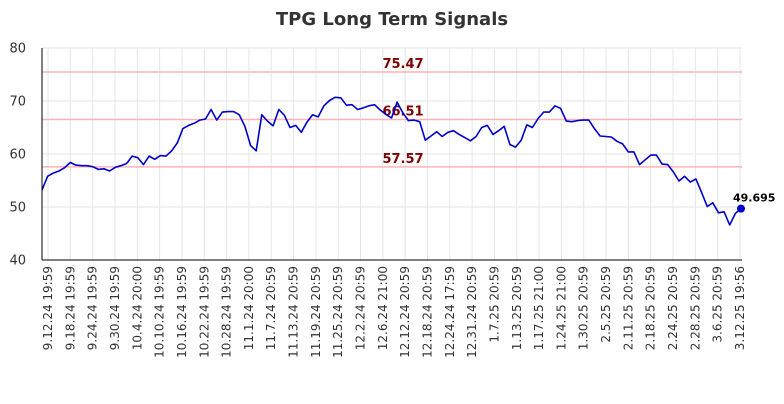 This screenshot has height=404, width=784. Describe the element at coordinates (427, 312) in the screenshot. I see `x-tick-label: 12.18.24 20:59` at that location.